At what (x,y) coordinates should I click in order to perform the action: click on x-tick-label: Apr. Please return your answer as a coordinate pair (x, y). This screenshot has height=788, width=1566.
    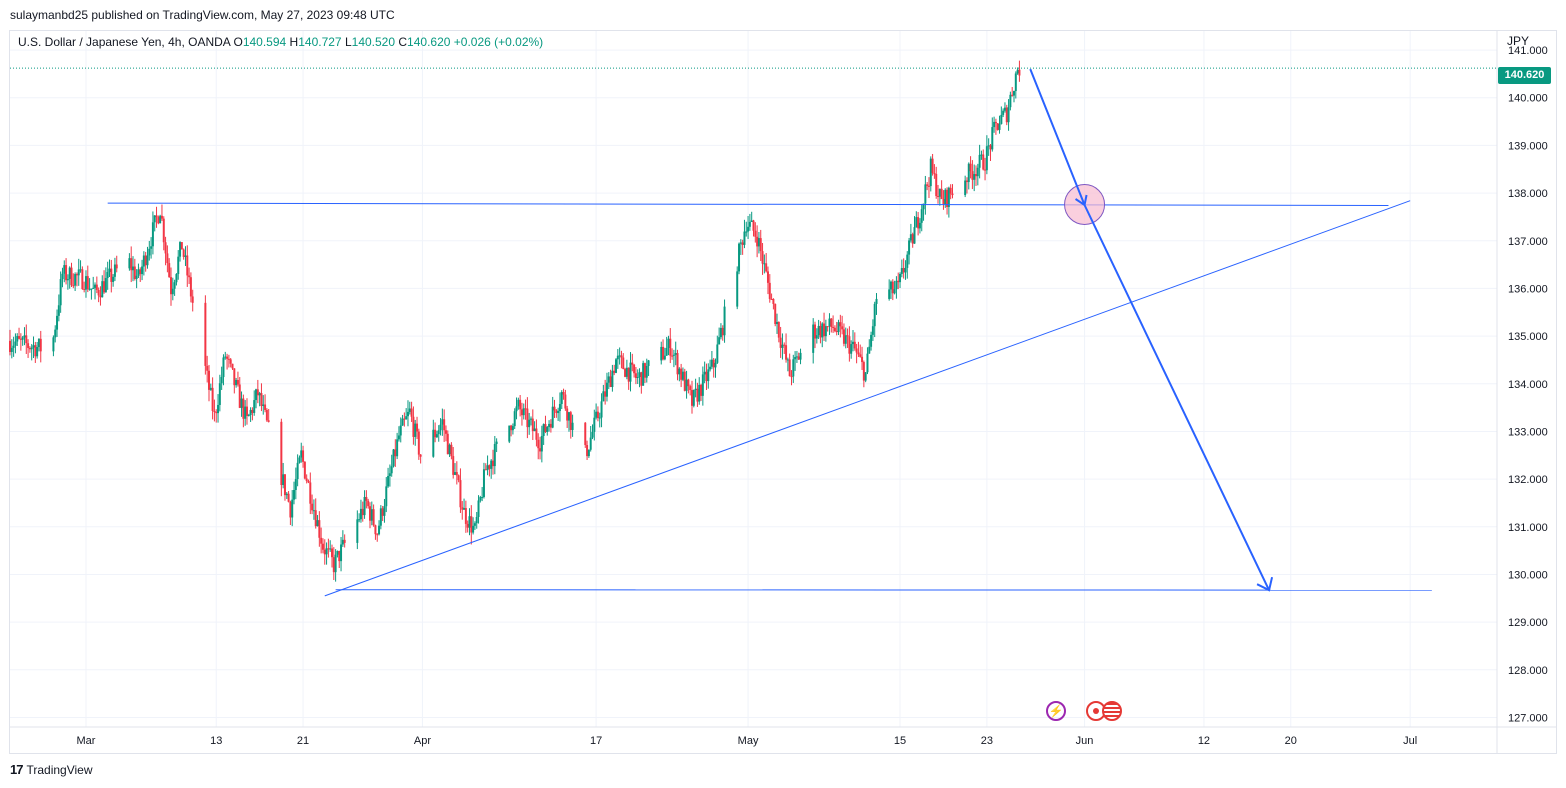
    Looking at the image, I should click on (422, 741).